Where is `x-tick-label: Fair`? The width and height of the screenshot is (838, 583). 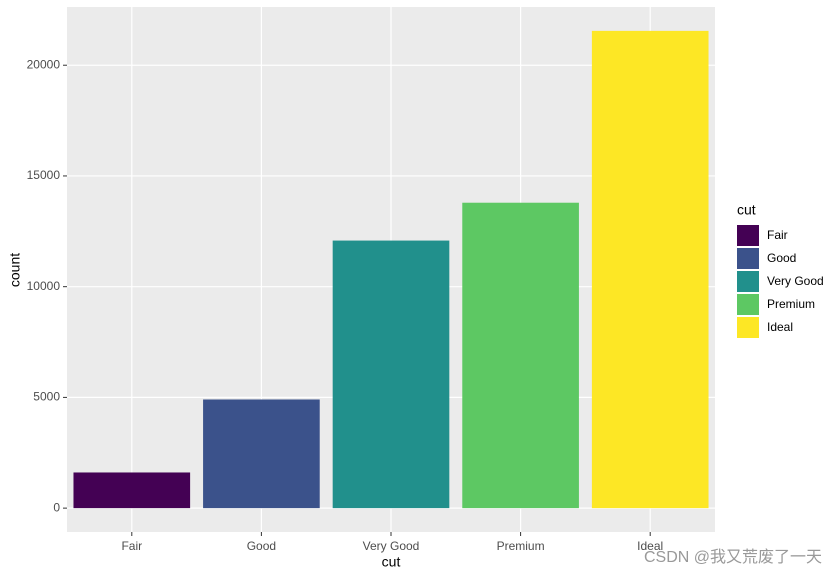
x-tick-label: Fair is located at coordinates (131, 546).